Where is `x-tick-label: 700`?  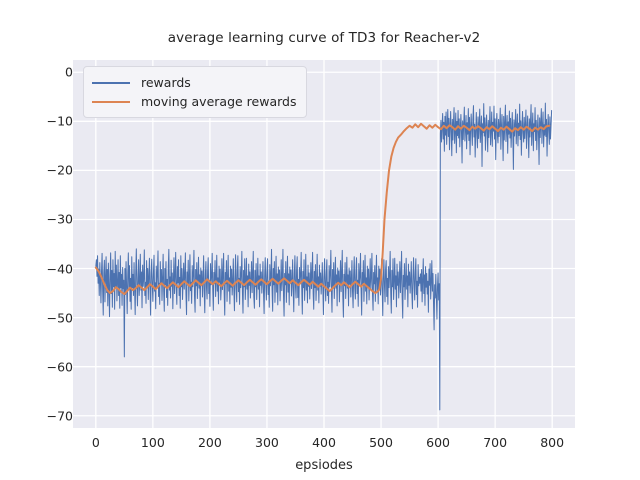
x-tick-label: 700 is located at coordinates (495, 442).